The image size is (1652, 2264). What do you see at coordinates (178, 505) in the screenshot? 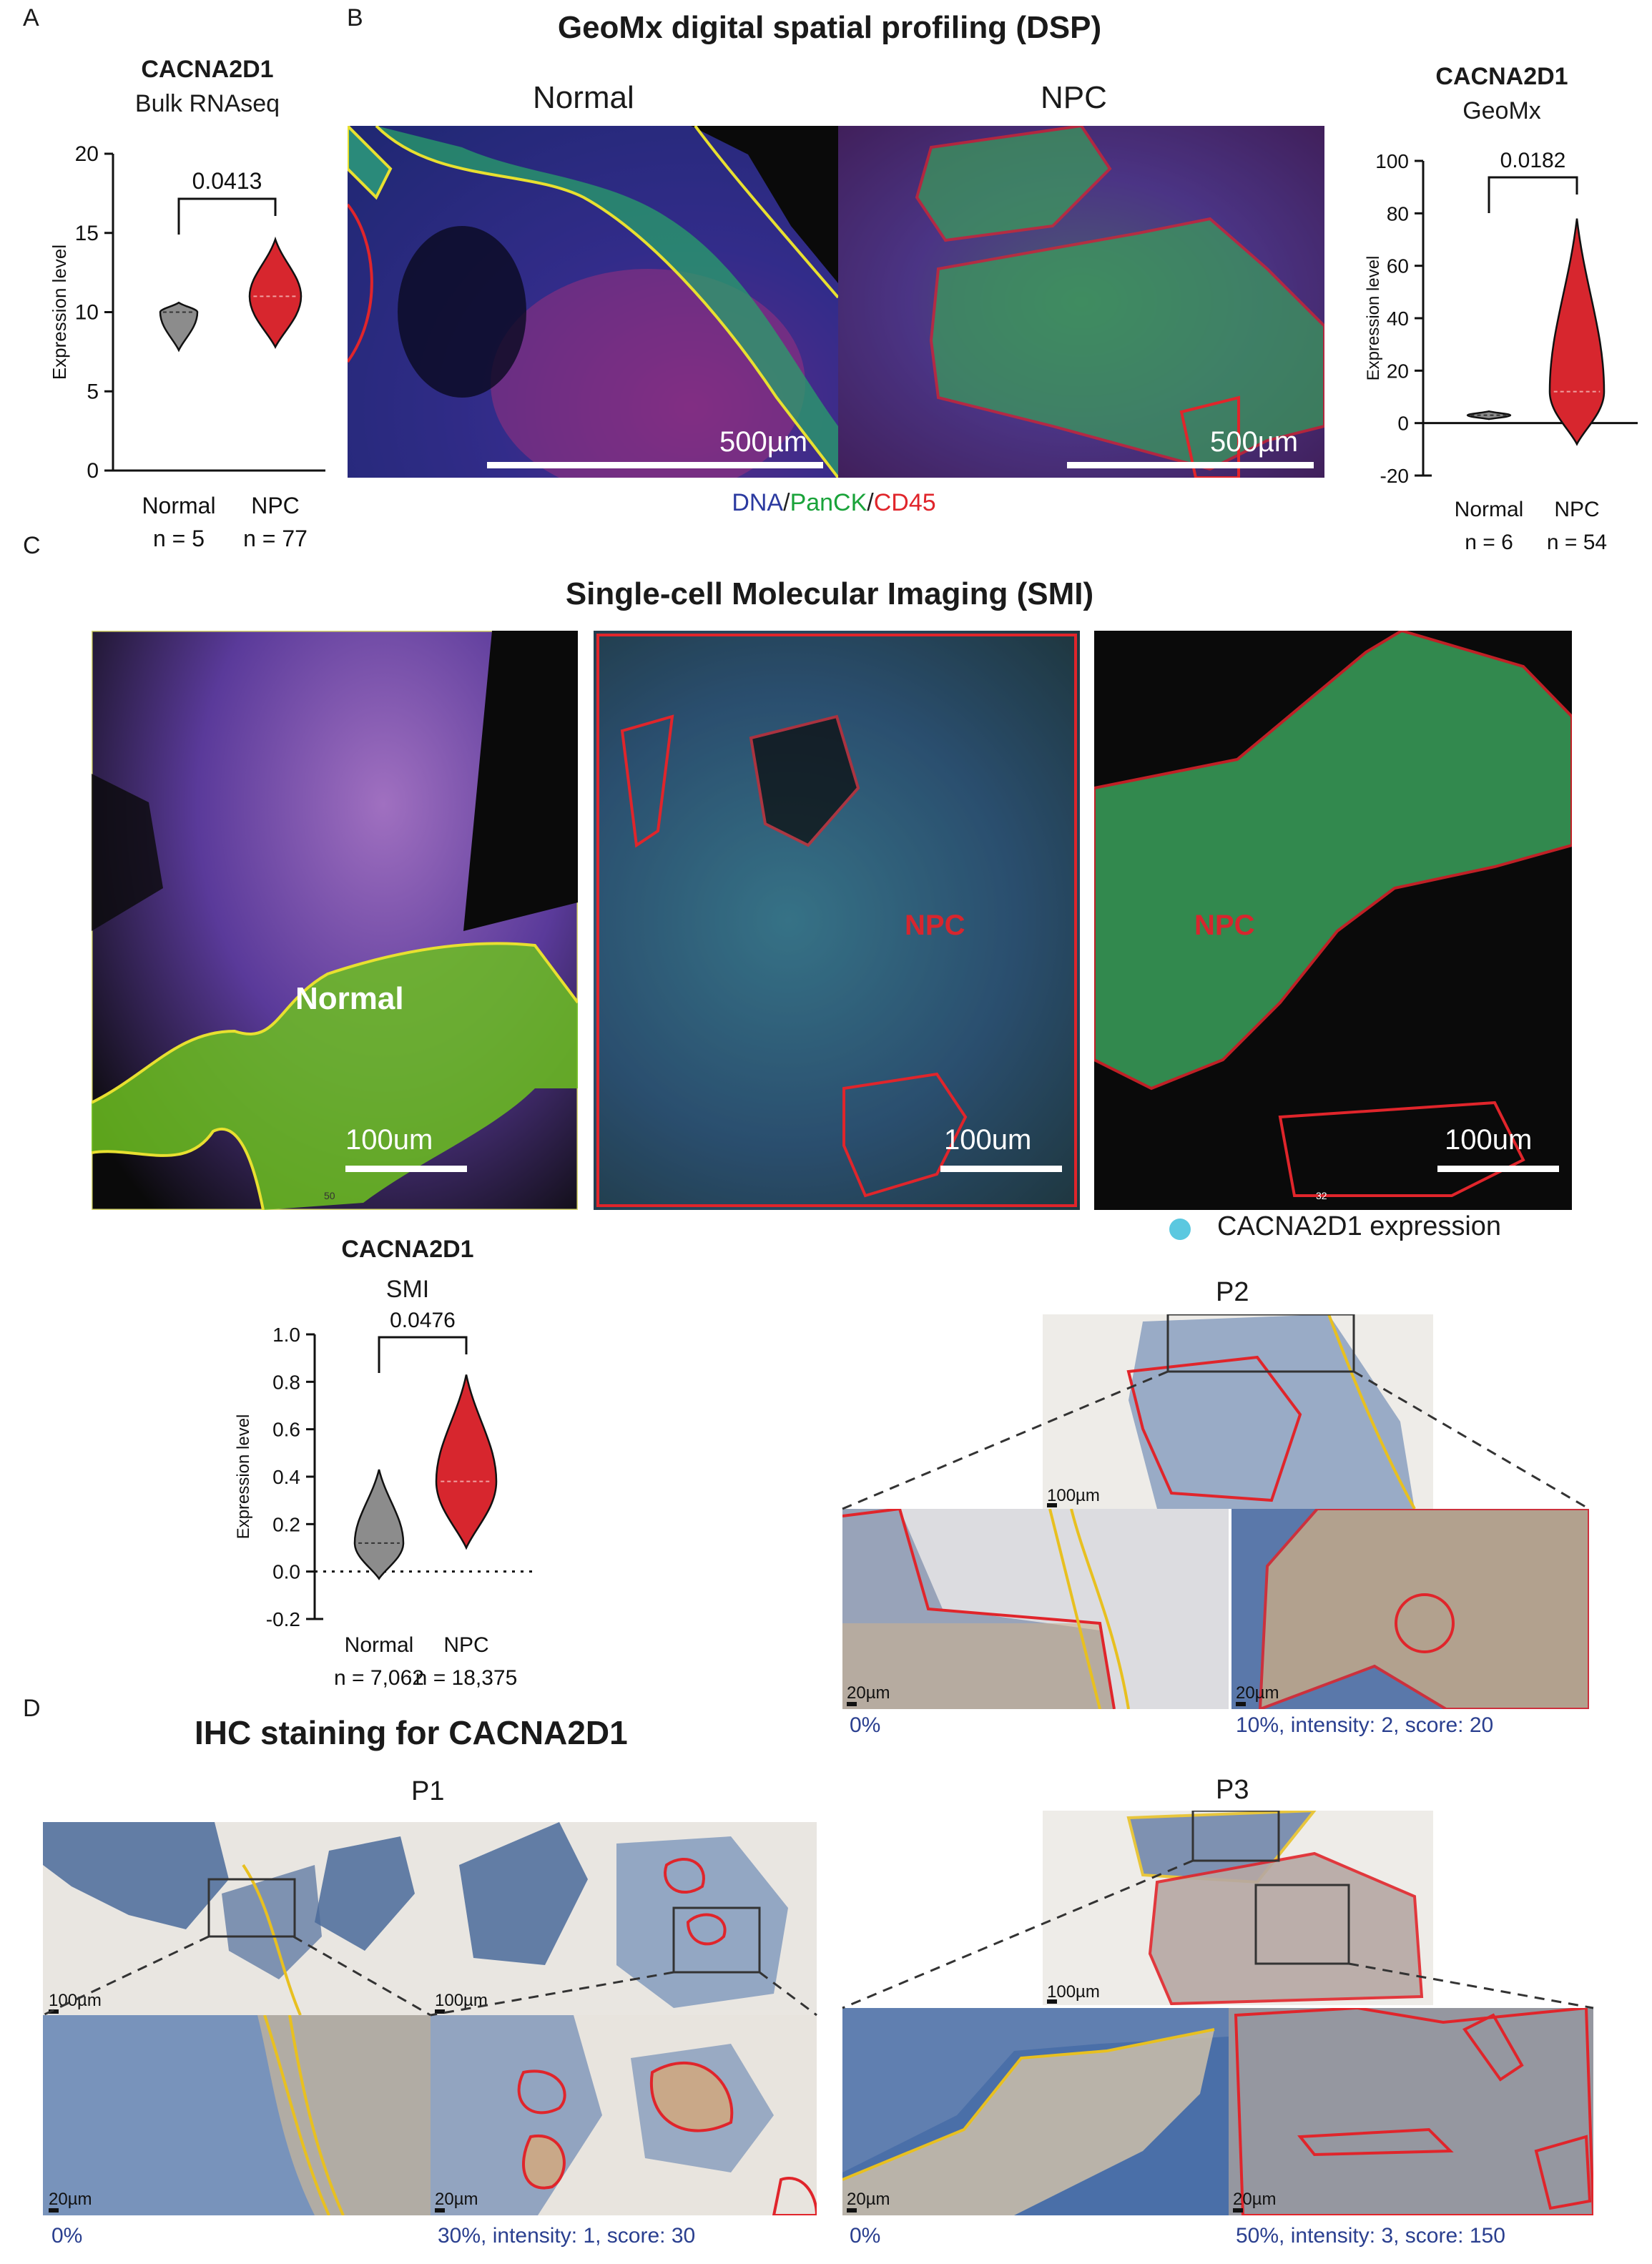
I see `chart-a-category-normal: Normal` at bounding box center [178, 505].